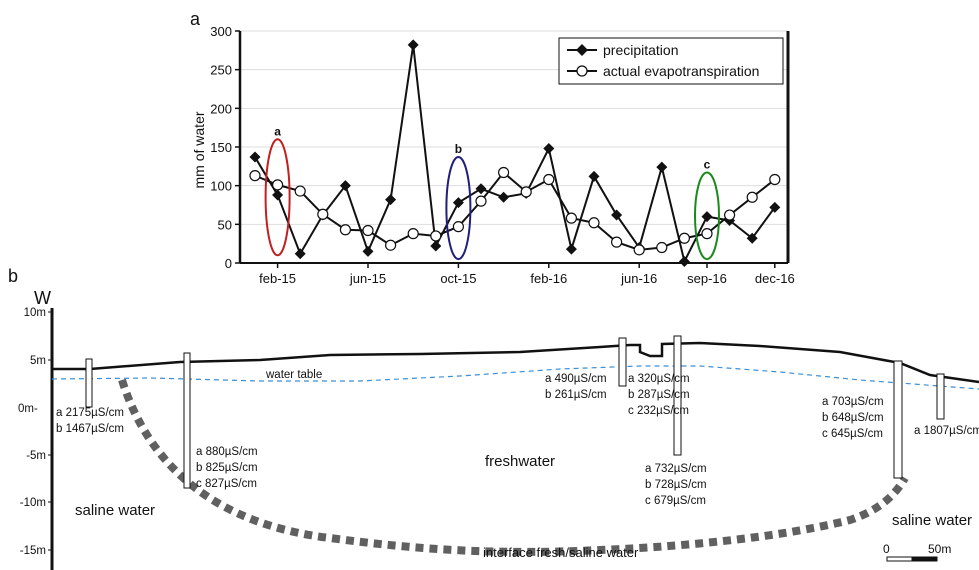  I want to click on chart-a-annotations: a b c, so click(492, 192).